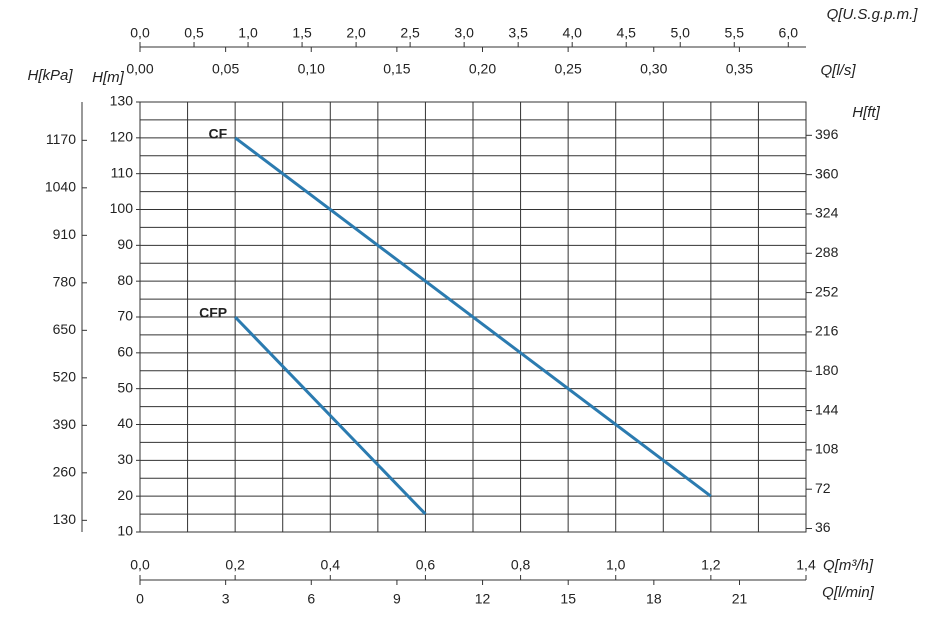 This screenshot has height=624, width=930. Describe the element at coordinates (140, 599) in the screenshot. I see `lmin-tick-label: 0` at that location.